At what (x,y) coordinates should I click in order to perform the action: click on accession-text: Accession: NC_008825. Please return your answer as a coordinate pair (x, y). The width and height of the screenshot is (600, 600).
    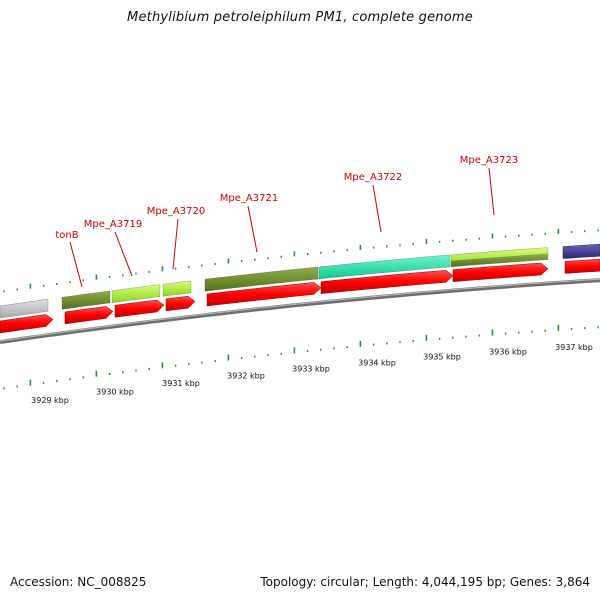
    Looking at the image, I should click on (78, 582).